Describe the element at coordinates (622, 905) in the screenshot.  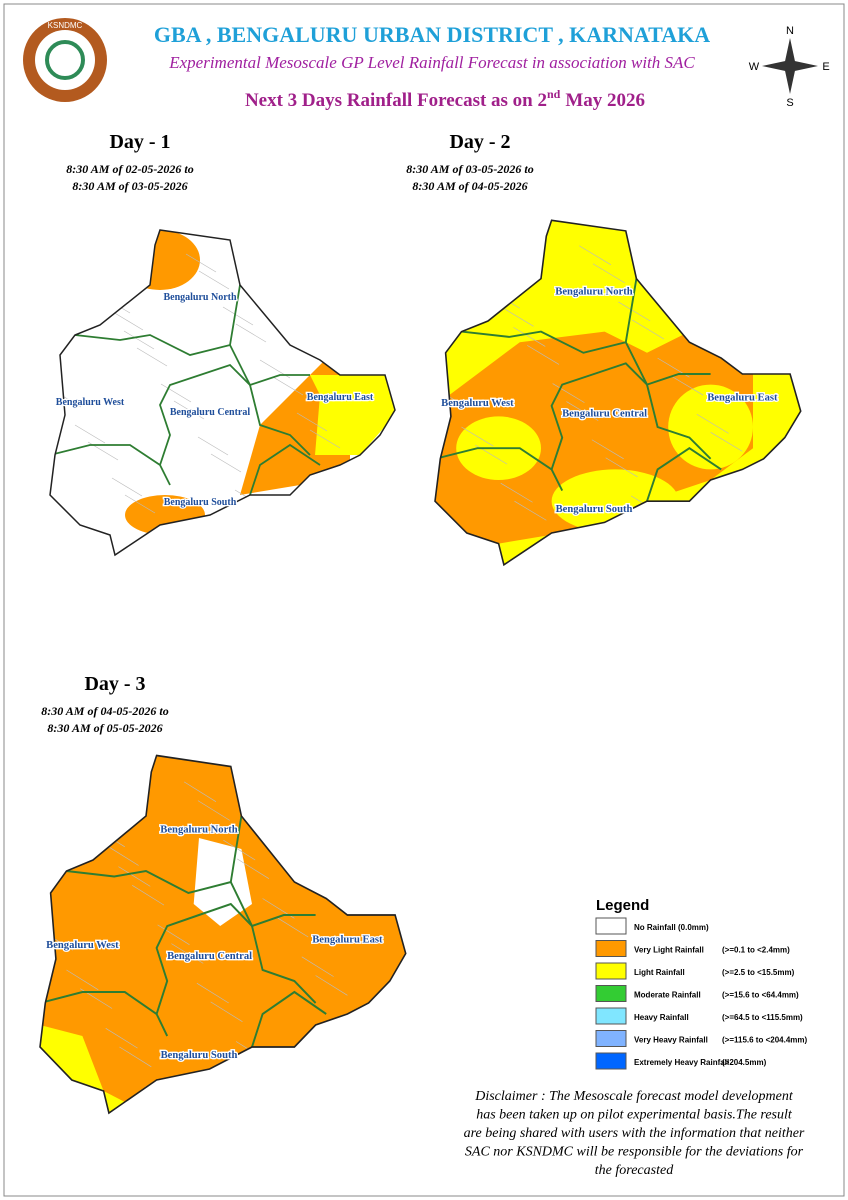
I see `legend-title: Legend` at that location.